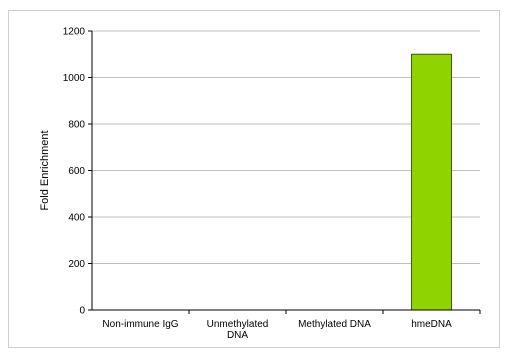 Image resolution: width=510 pixels, height=356 pixels. Describe the element at coordinates (237, 335) in the screenshot. I see `x-category-label: DNA` at that location.